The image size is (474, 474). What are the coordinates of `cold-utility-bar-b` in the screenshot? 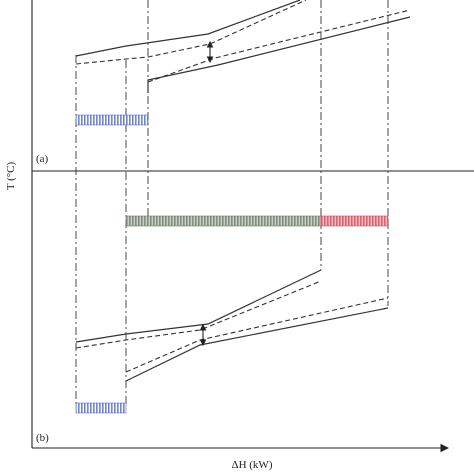 It's located at (101, 408).